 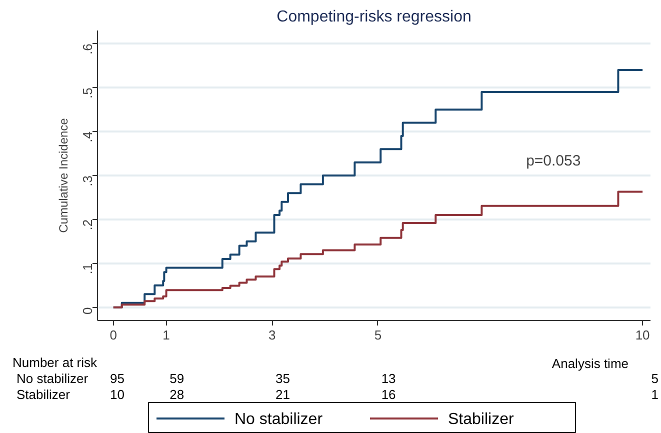 I want to click on text: No stabilizer, so click(x=52, y=378).